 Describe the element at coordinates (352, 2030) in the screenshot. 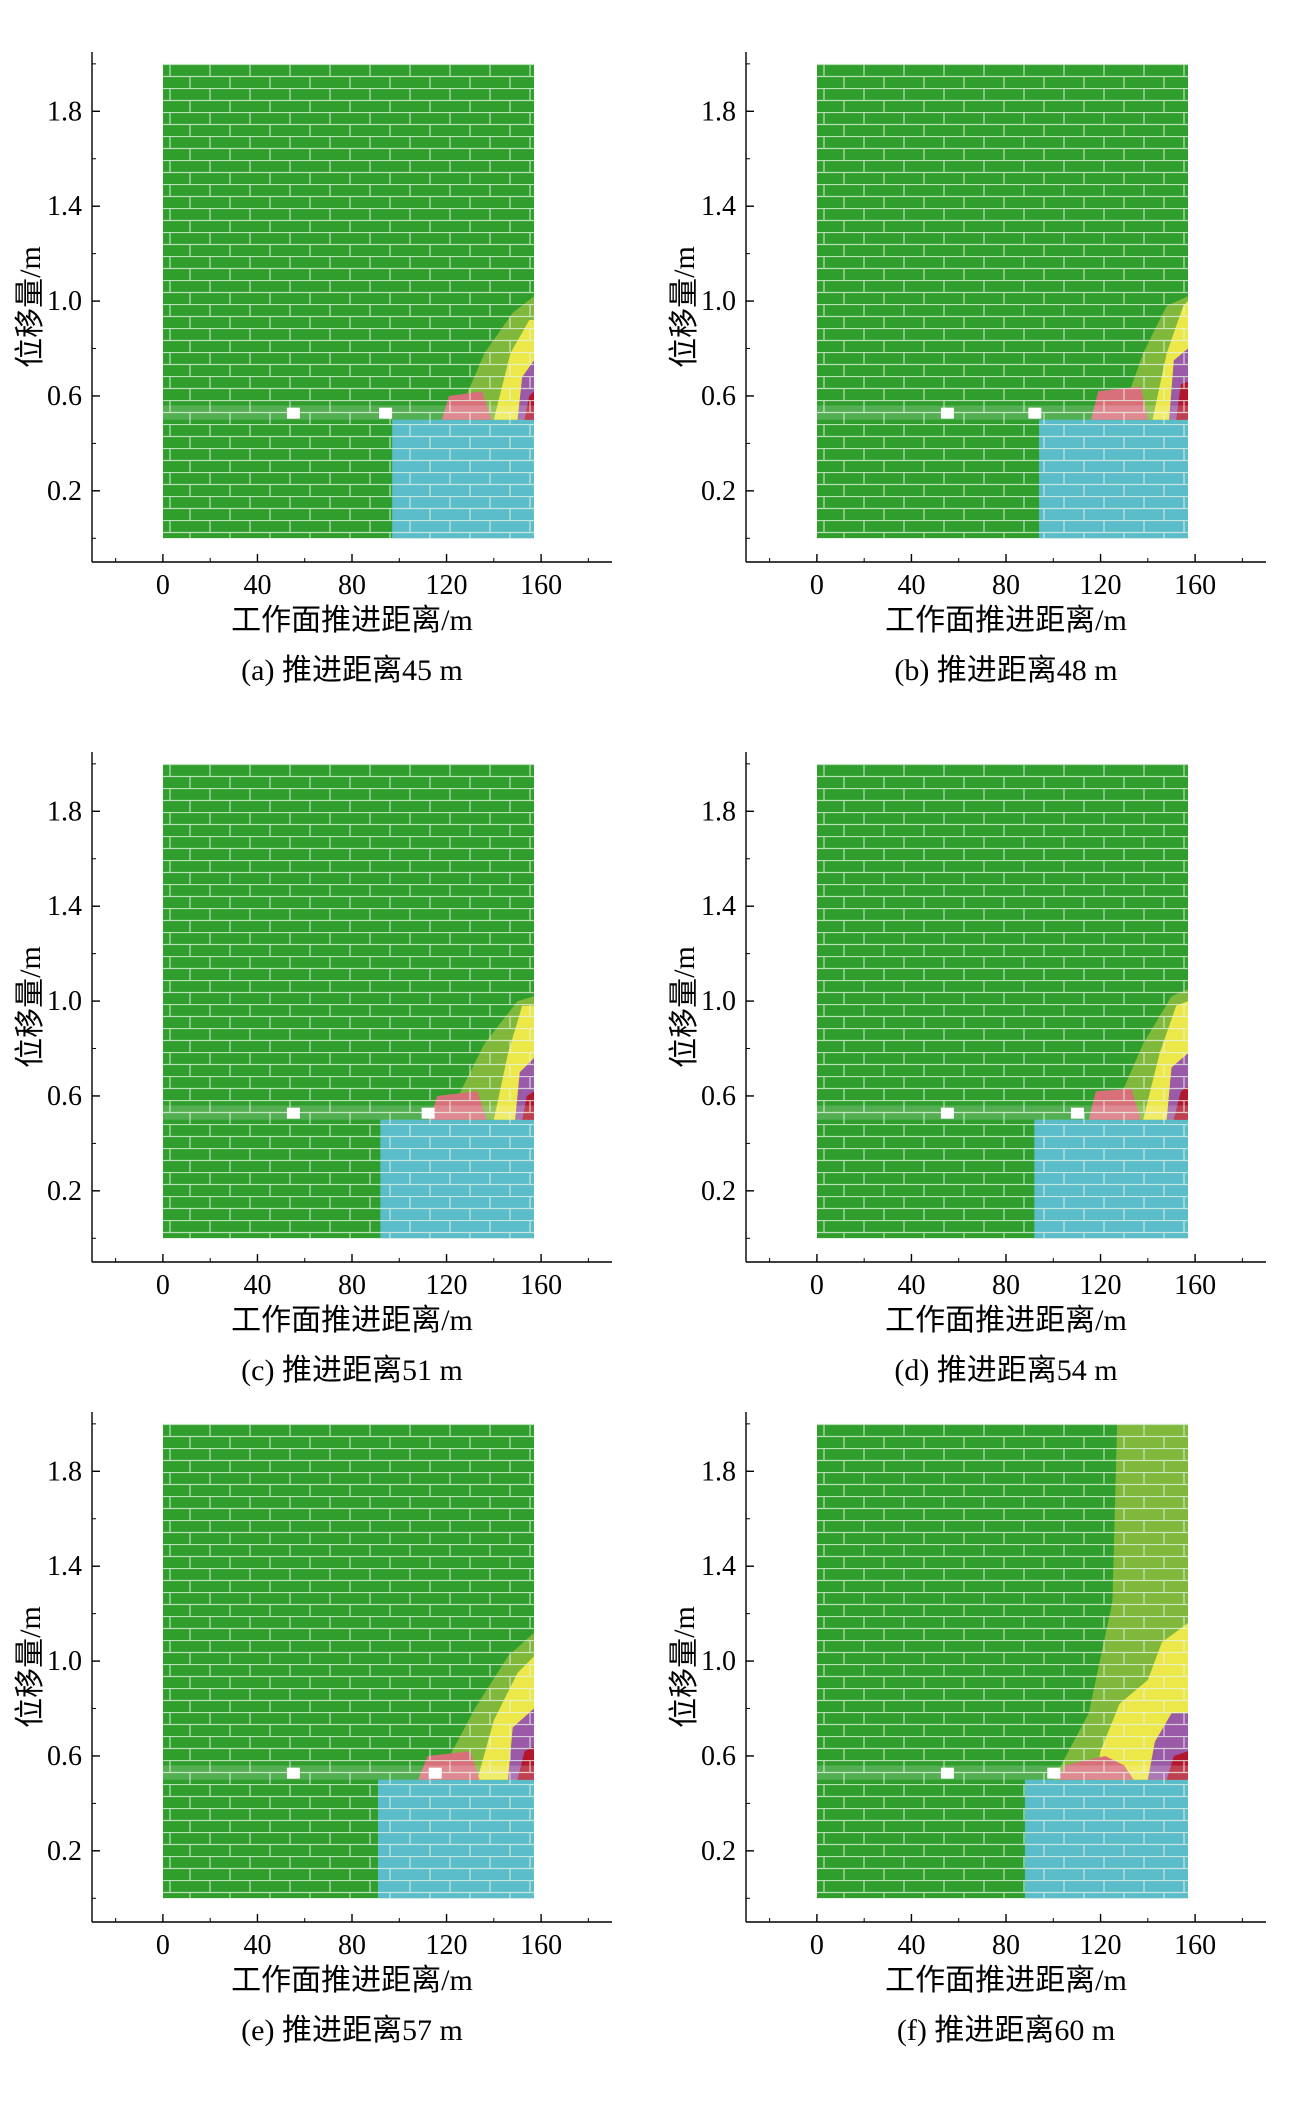

I see `panel-caption: (e) 推进距离57 m` at that location.